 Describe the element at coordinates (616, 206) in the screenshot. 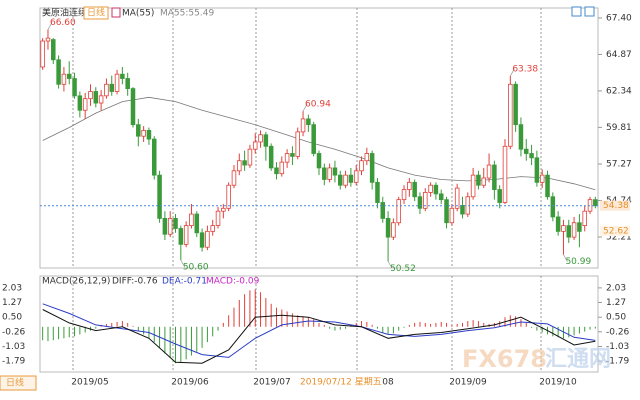

I see `price-marker-label: 54.38` at that location.